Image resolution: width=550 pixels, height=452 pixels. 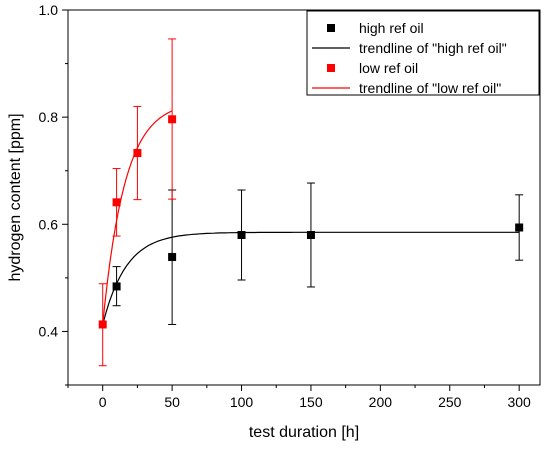 What do you see at coordinates (311, 402) in the screenshot?
I see `x-tick-label: 150` at bounding box center [311, 402].